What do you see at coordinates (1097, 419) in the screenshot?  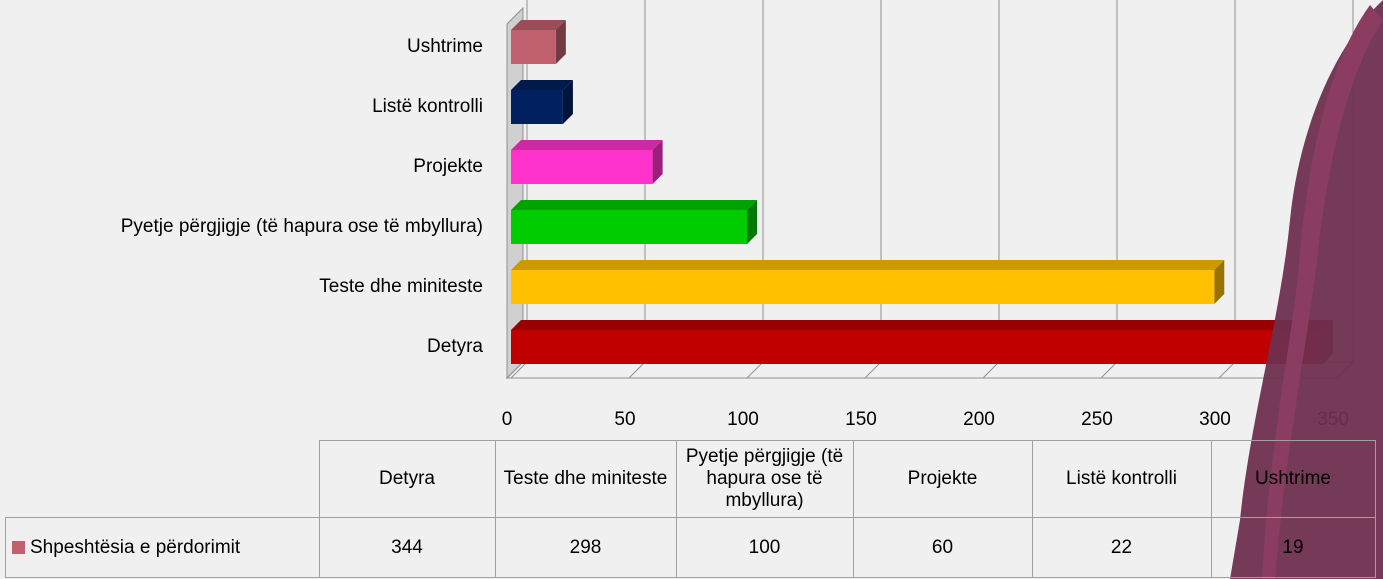 I see `x-tick-label: 250` at bounding box center [1097, 419].